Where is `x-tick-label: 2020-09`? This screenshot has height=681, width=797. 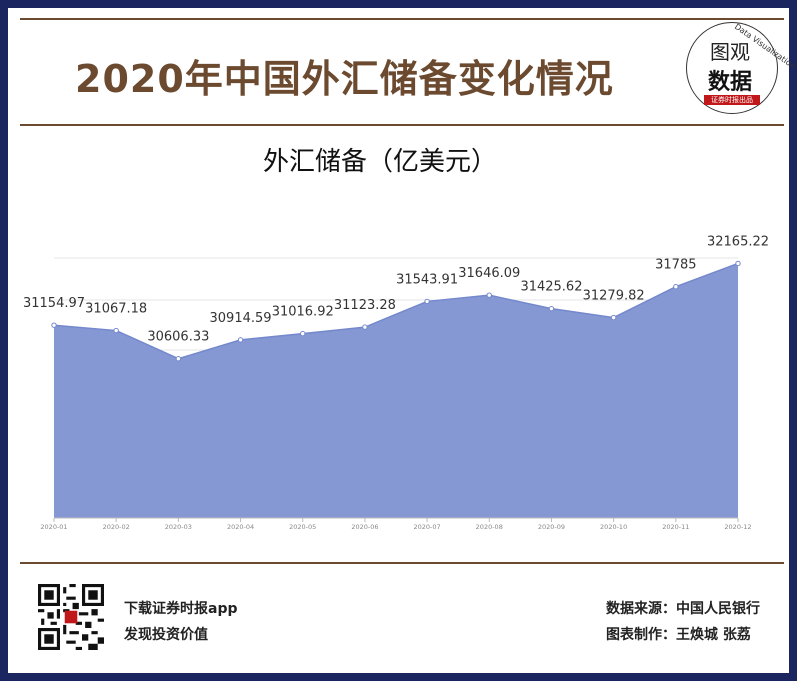 x-tick-label: 2020-09 is located at coordinates (551, 527).